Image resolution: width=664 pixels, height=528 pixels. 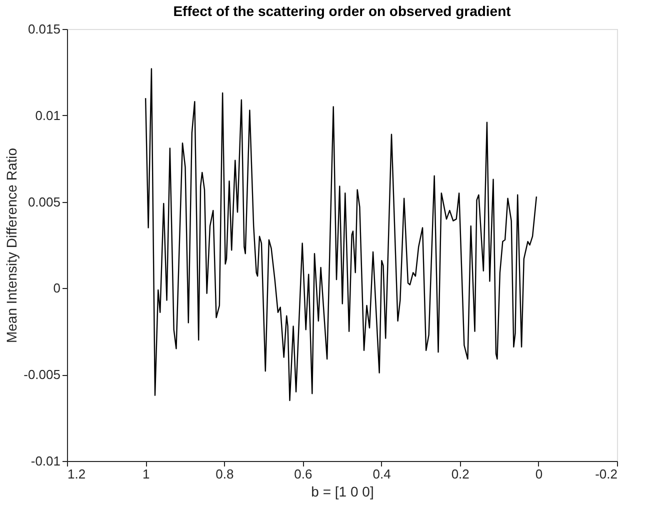 What do you see at coordinates (42, 374) in the screenshot?
I see `y-tick-label: -0.005` at bounding box center [42, 374].